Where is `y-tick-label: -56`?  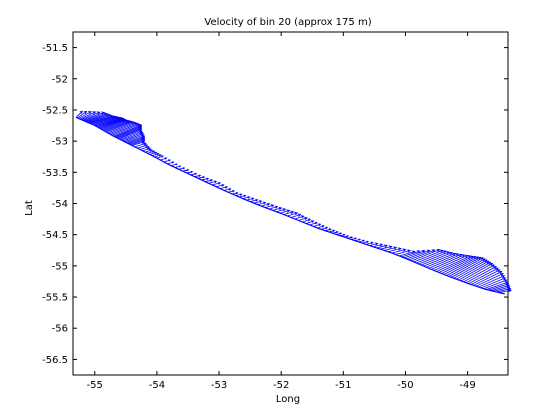
y-tick-label: -56 is located at coordinates (60, 329).